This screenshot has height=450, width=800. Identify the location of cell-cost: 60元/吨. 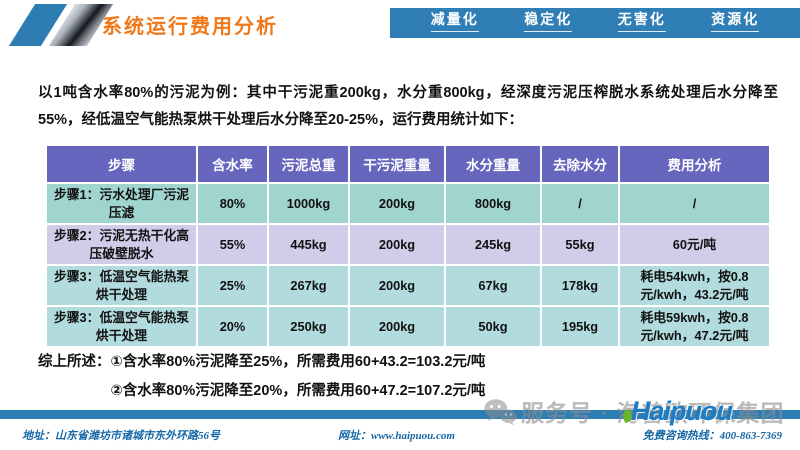
(694, 244).